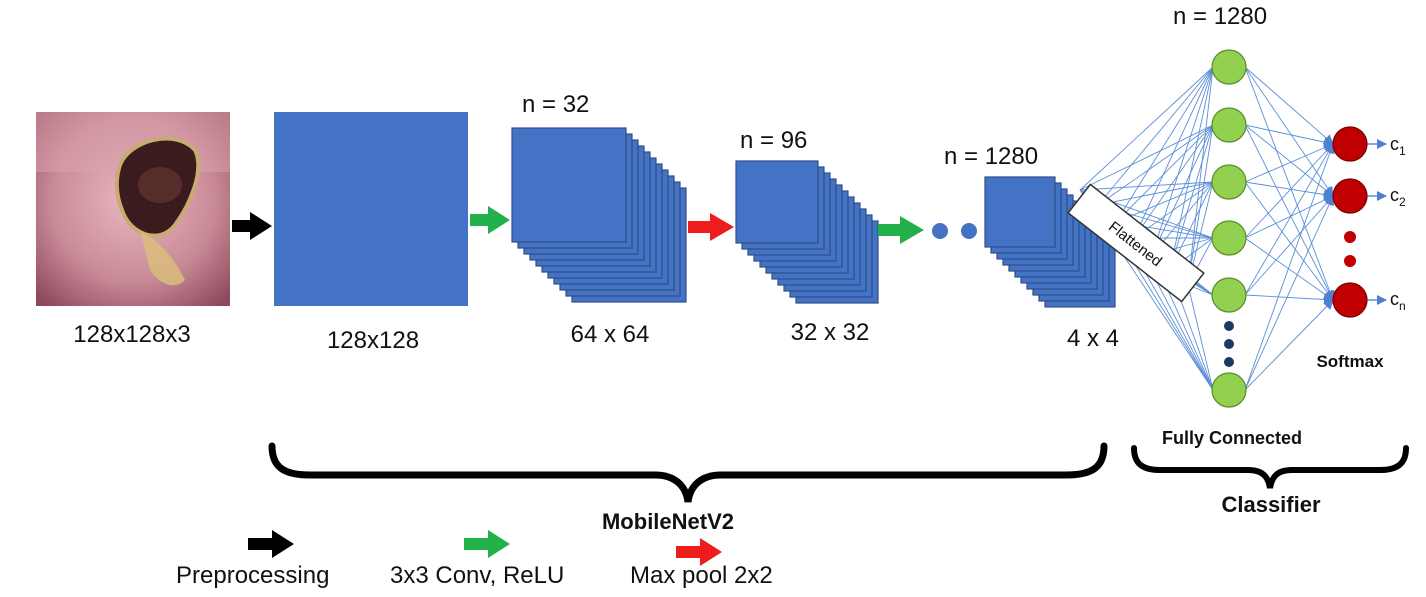  I want to click on softmax-layer, so click(1350, 222).